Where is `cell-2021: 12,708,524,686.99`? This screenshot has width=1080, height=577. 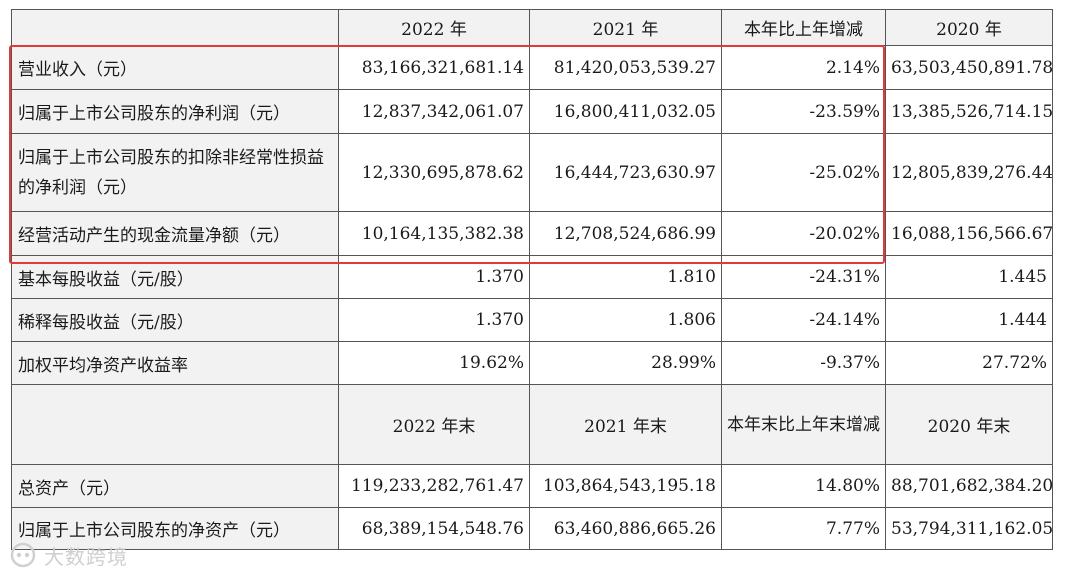 cell-2021: 12,708,524,686.99 is located at coordinates (625, 233).